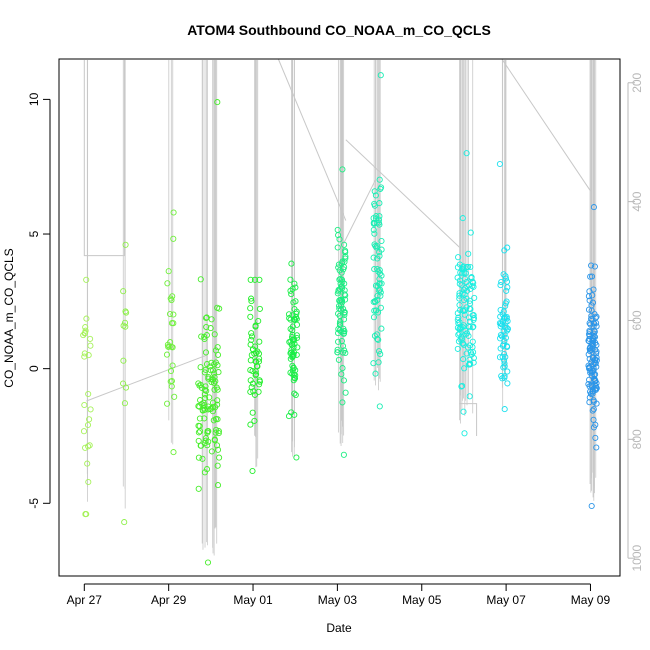 This screenshot has width=650, height=650. What do you see at coordinates (338, 600) in the screenshot?
I see `x-tick-label: May 03` at bounding box center [338, 600].